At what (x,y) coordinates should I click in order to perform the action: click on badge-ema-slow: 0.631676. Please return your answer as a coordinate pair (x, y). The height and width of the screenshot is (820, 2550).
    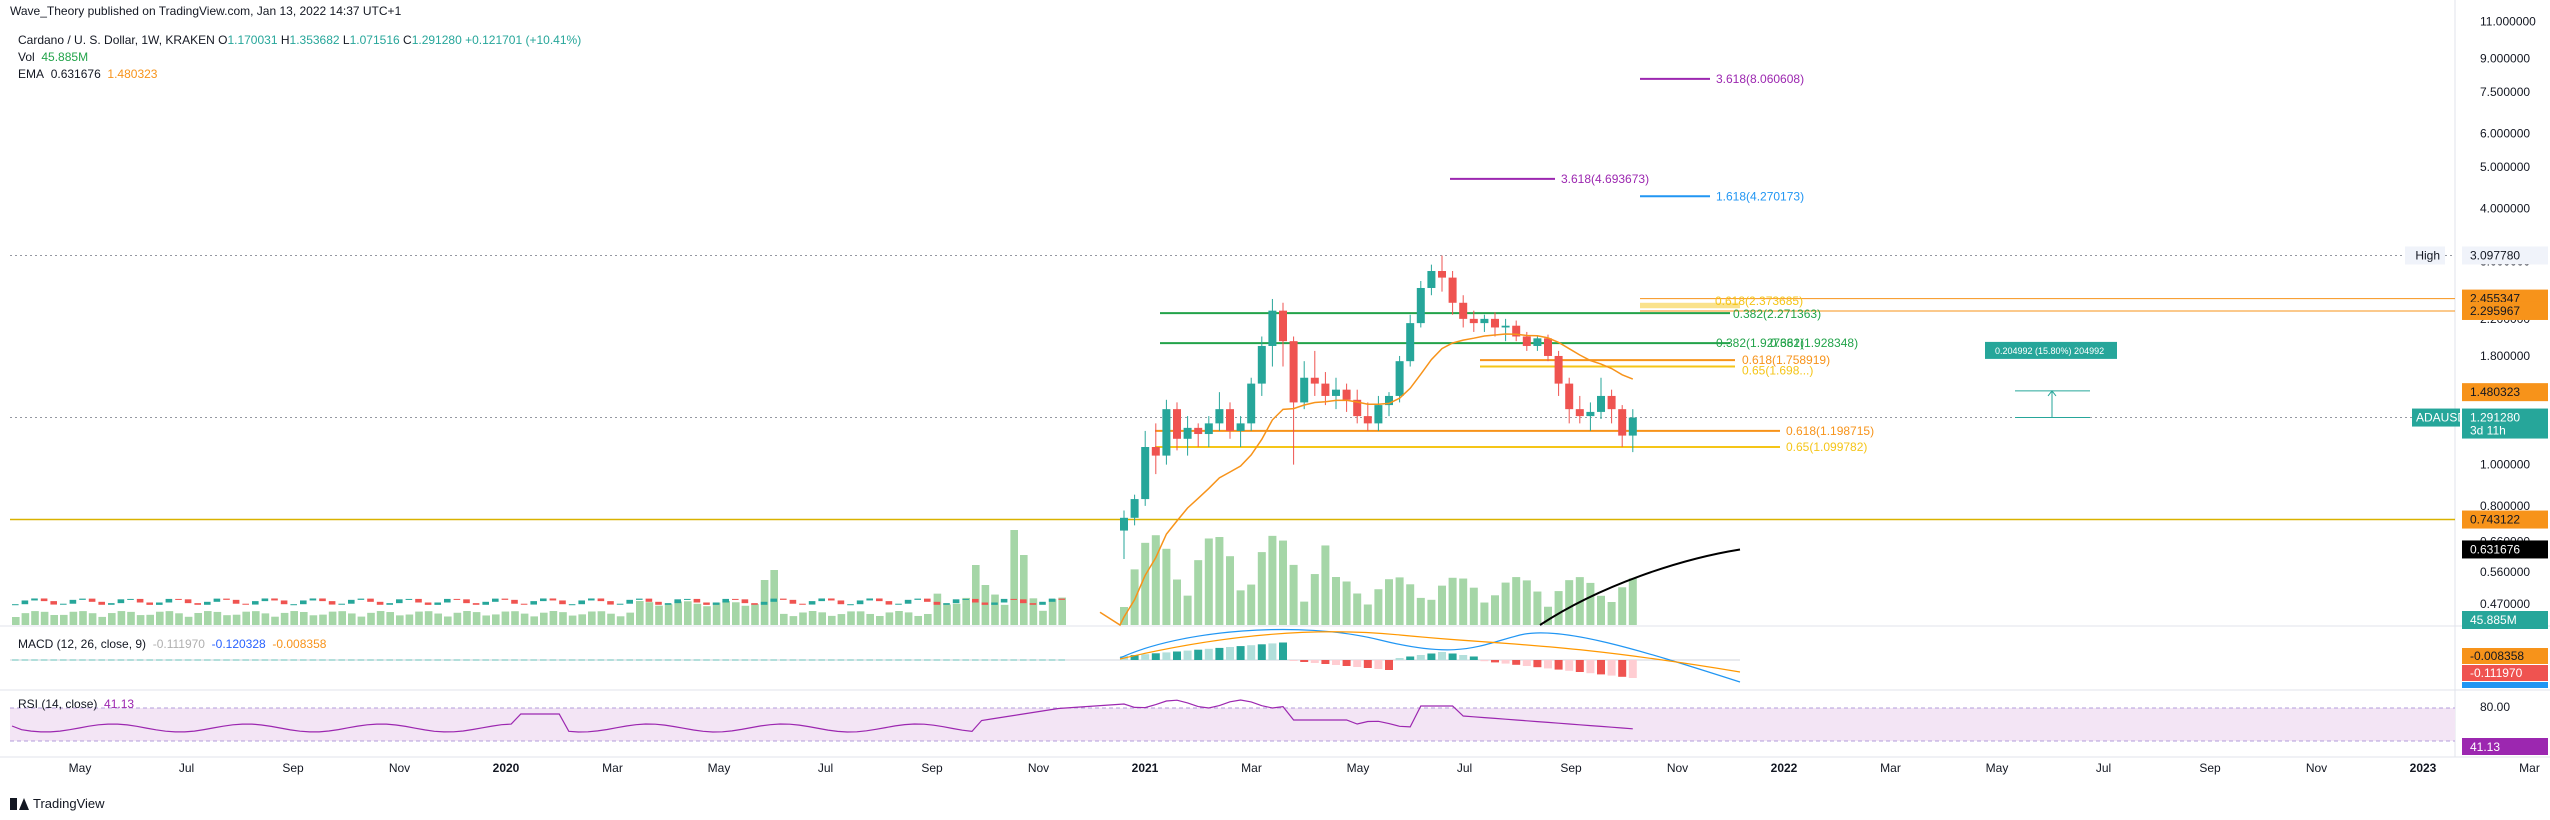
    Looking at the image, I should click on (2495, 549).